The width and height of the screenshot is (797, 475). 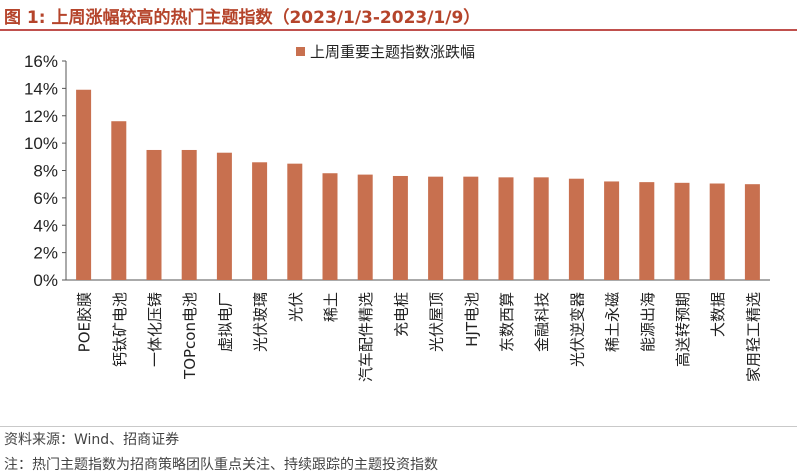 I want to click on legend-label: 上周重要主题指数涨跌幅, so click(x=392, y=52).